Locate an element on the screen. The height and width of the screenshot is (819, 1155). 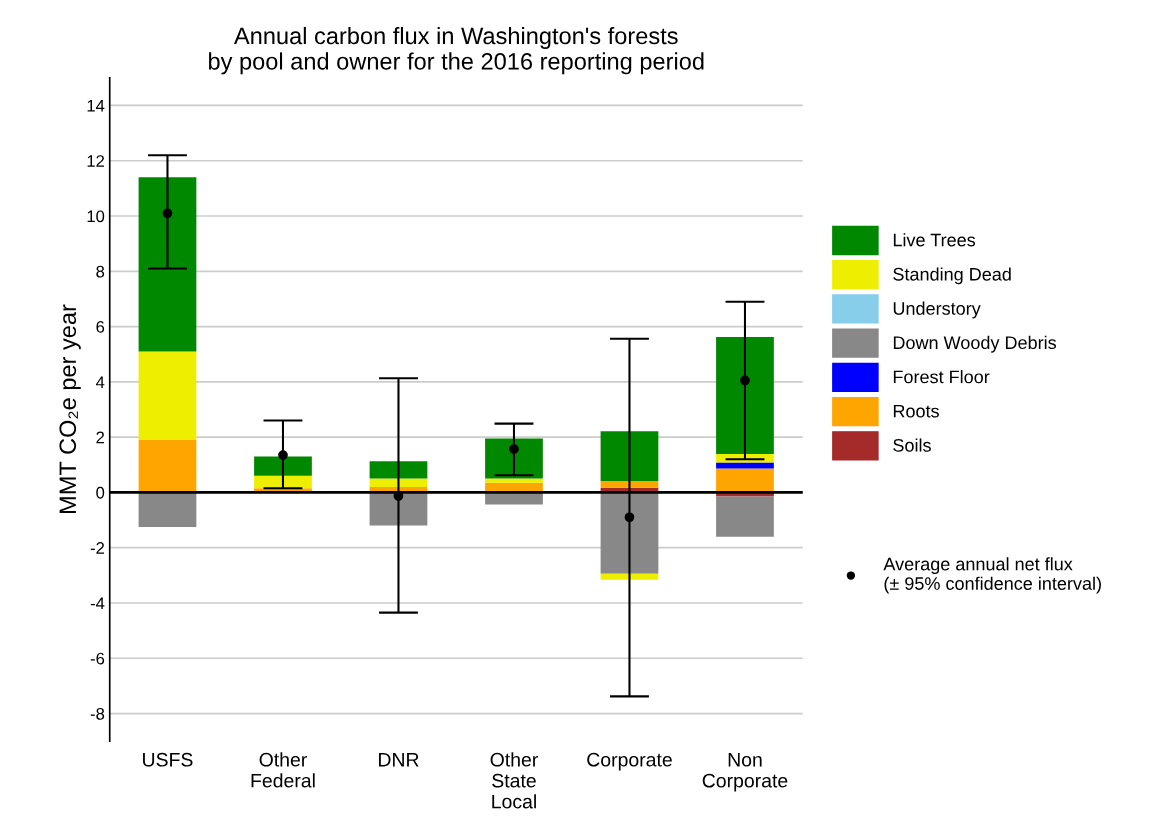
legend-label: Soils is located at coordinates (912, 445).